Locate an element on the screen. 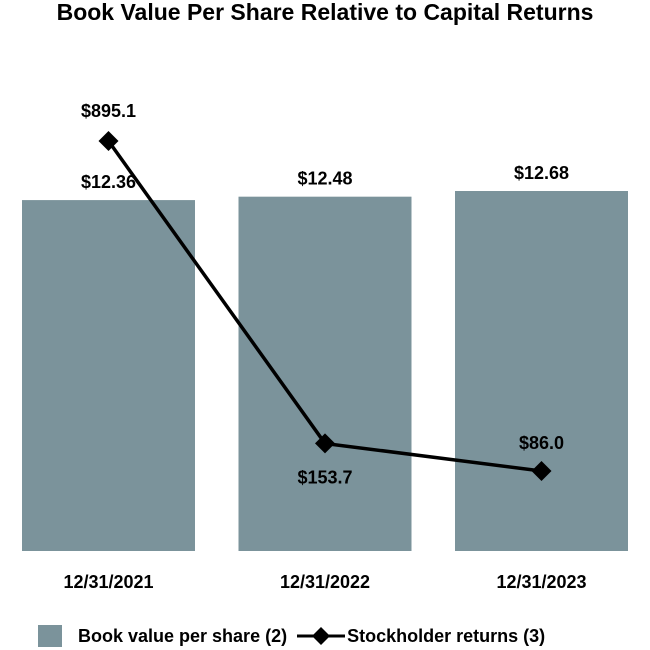  legend-item-book-value: Book value per share (2) is located at coordinates (162, 636).